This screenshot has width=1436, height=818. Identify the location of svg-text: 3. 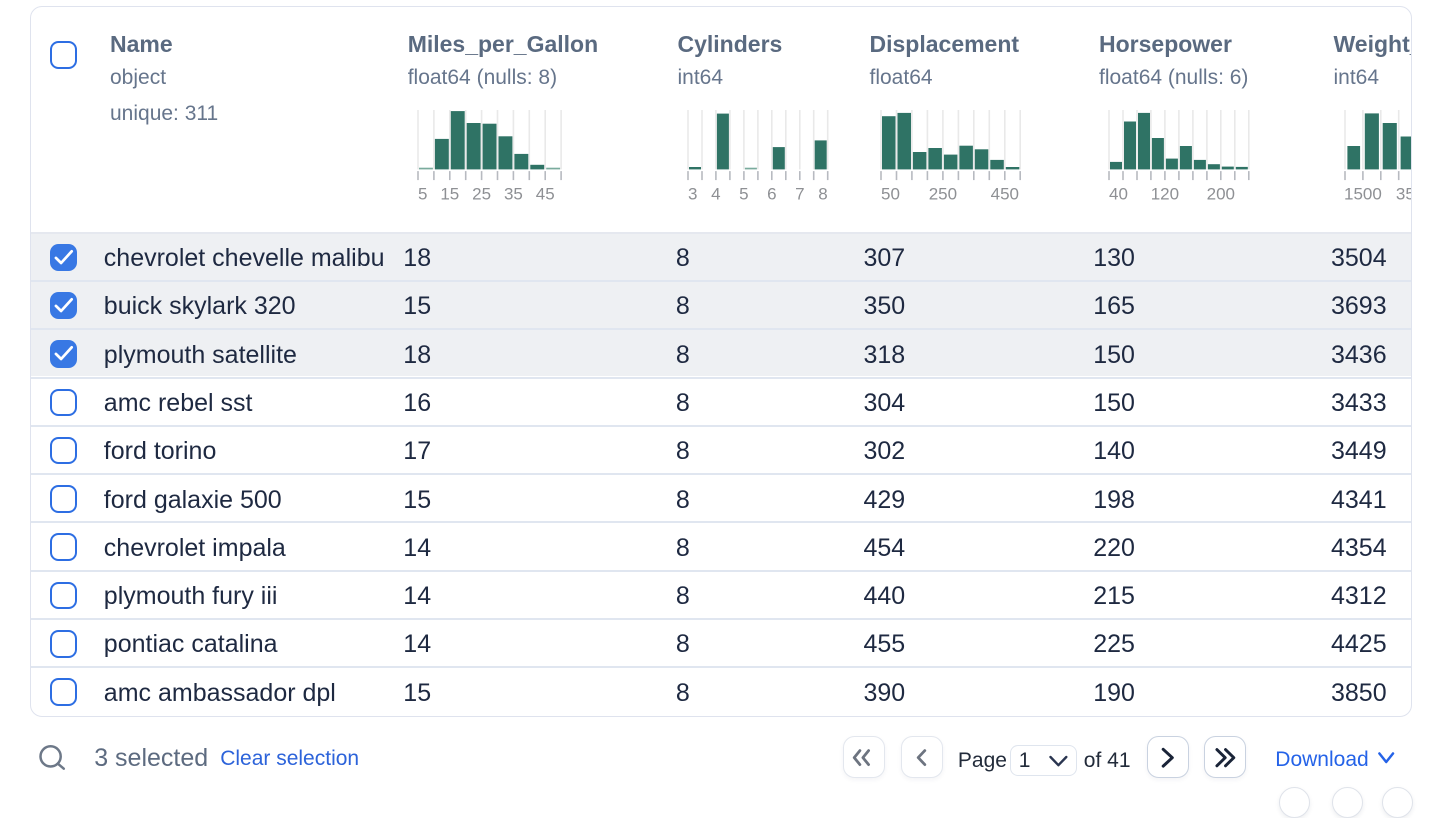
(692, 193).